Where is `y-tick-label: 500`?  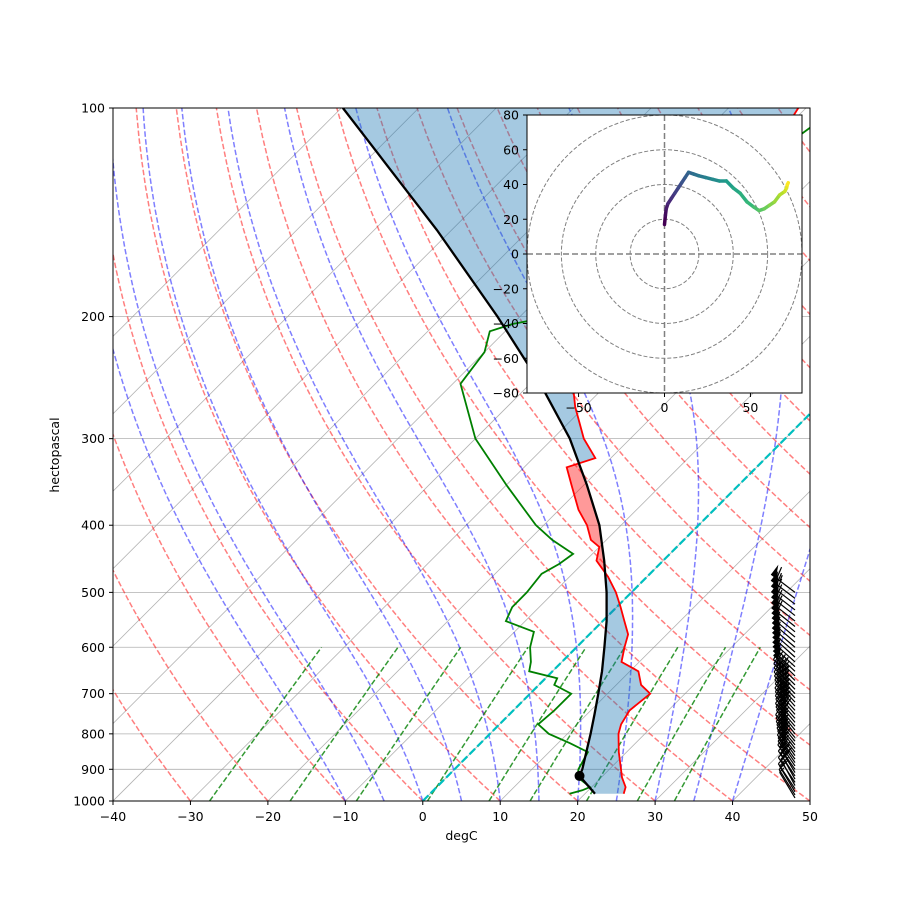
y-tick-label: 500 is located at coordinates (93, 592).